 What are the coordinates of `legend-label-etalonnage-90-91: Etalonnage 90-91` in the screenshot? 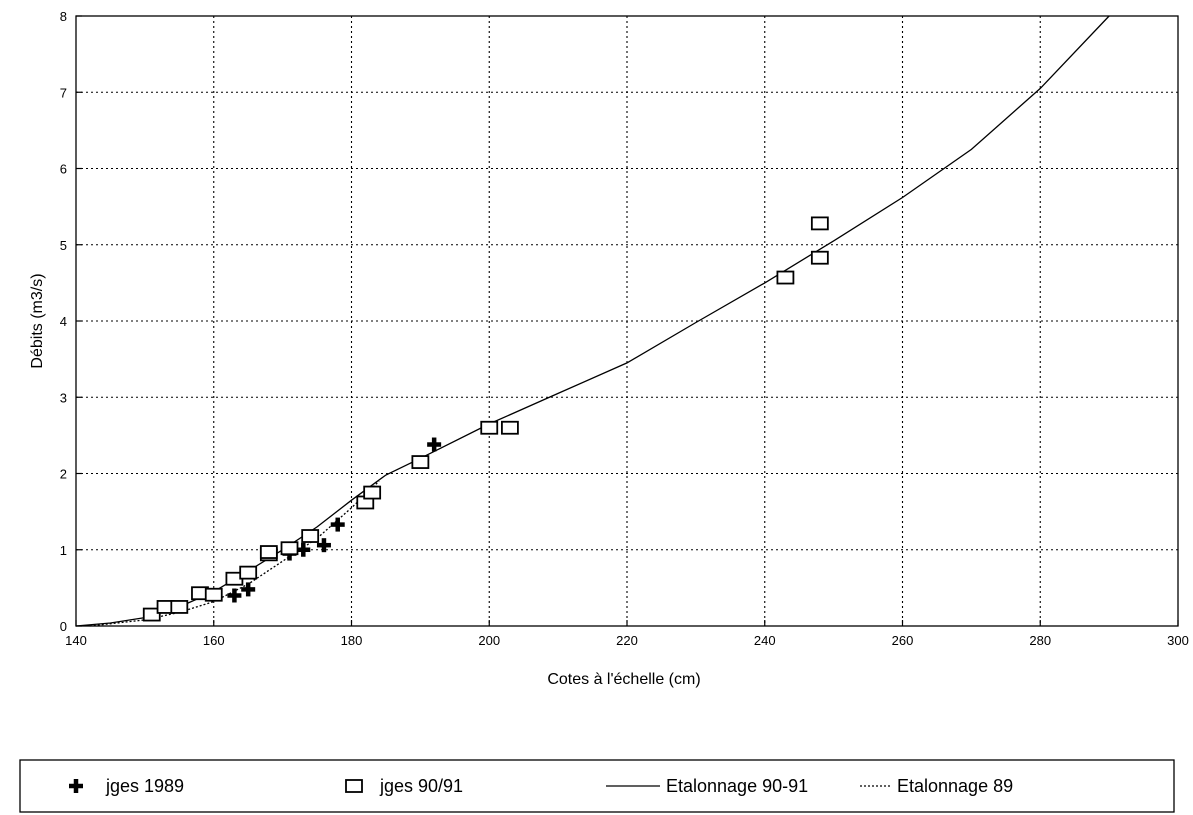 It's located at (737, 786).